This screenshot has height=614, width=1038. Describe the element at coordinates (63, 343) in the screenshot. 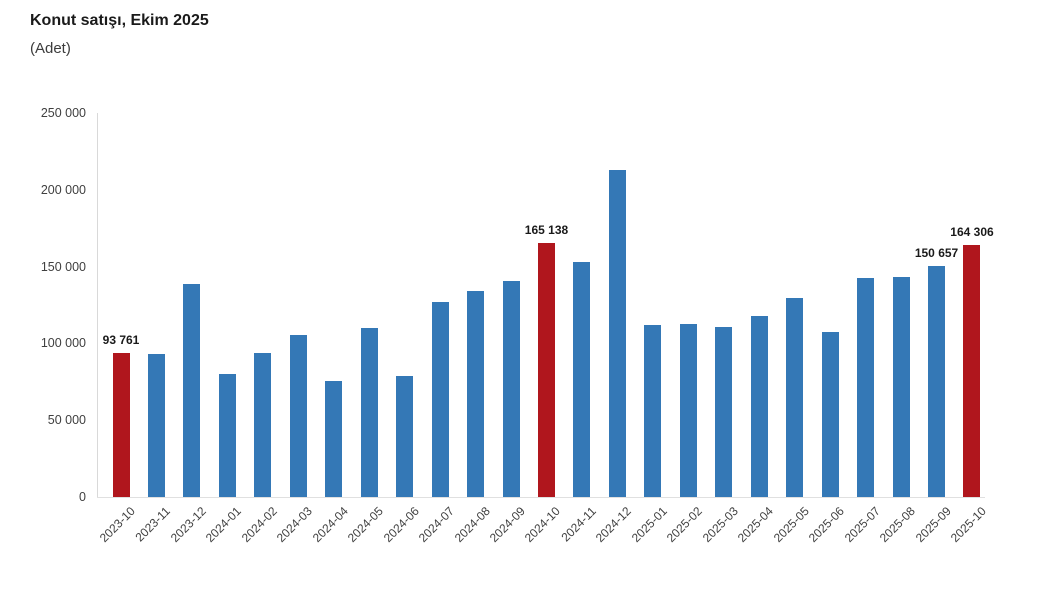

I see `y-tick-label-100000: 100 000` at that location.